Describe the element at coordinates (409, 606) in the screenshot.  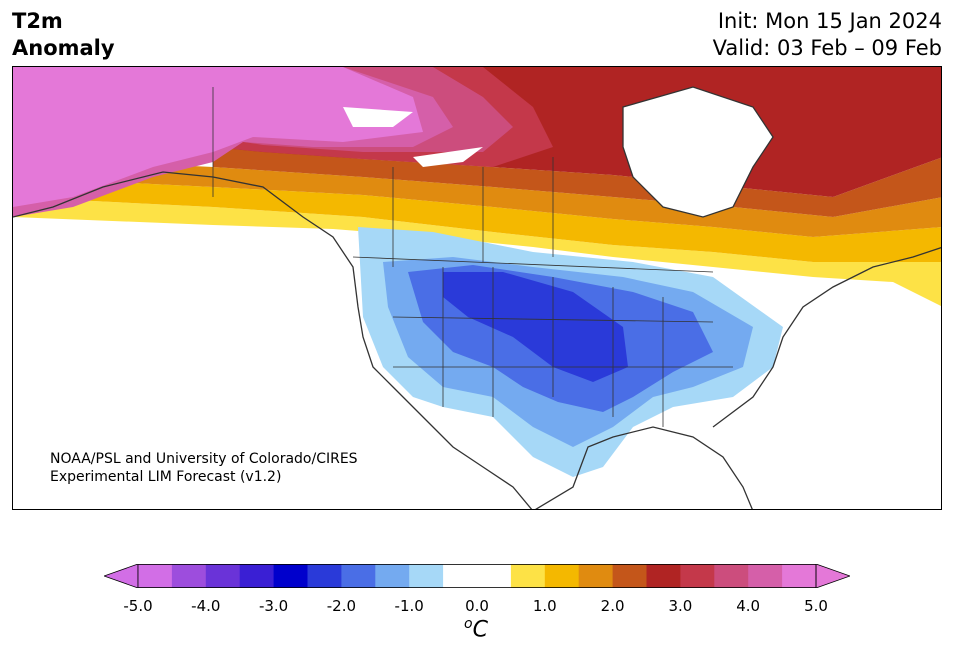
I see `colorbar-tick-label: -1.0` at that location.